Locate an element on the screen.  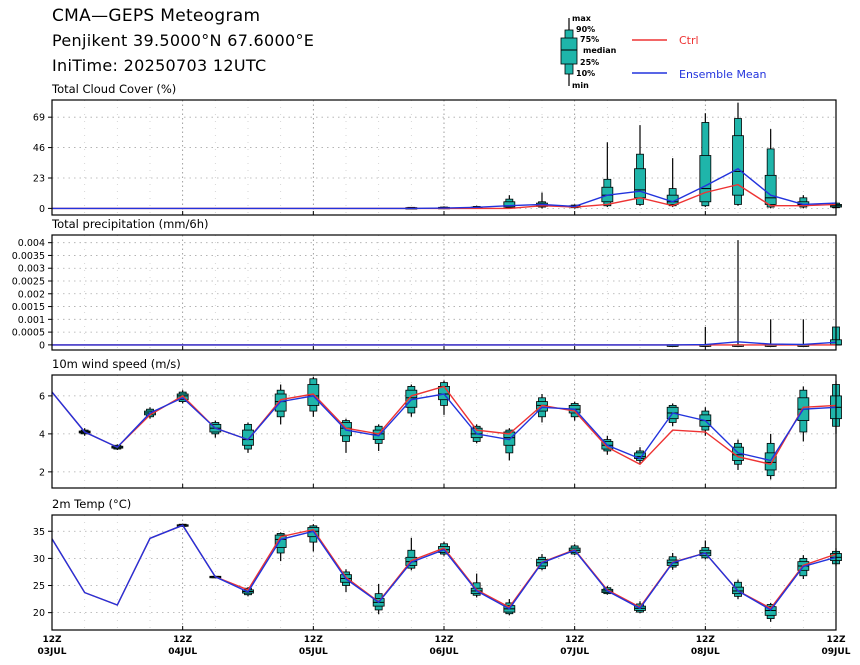
y-tick-label: 25 is located at coordinates (39, 586).